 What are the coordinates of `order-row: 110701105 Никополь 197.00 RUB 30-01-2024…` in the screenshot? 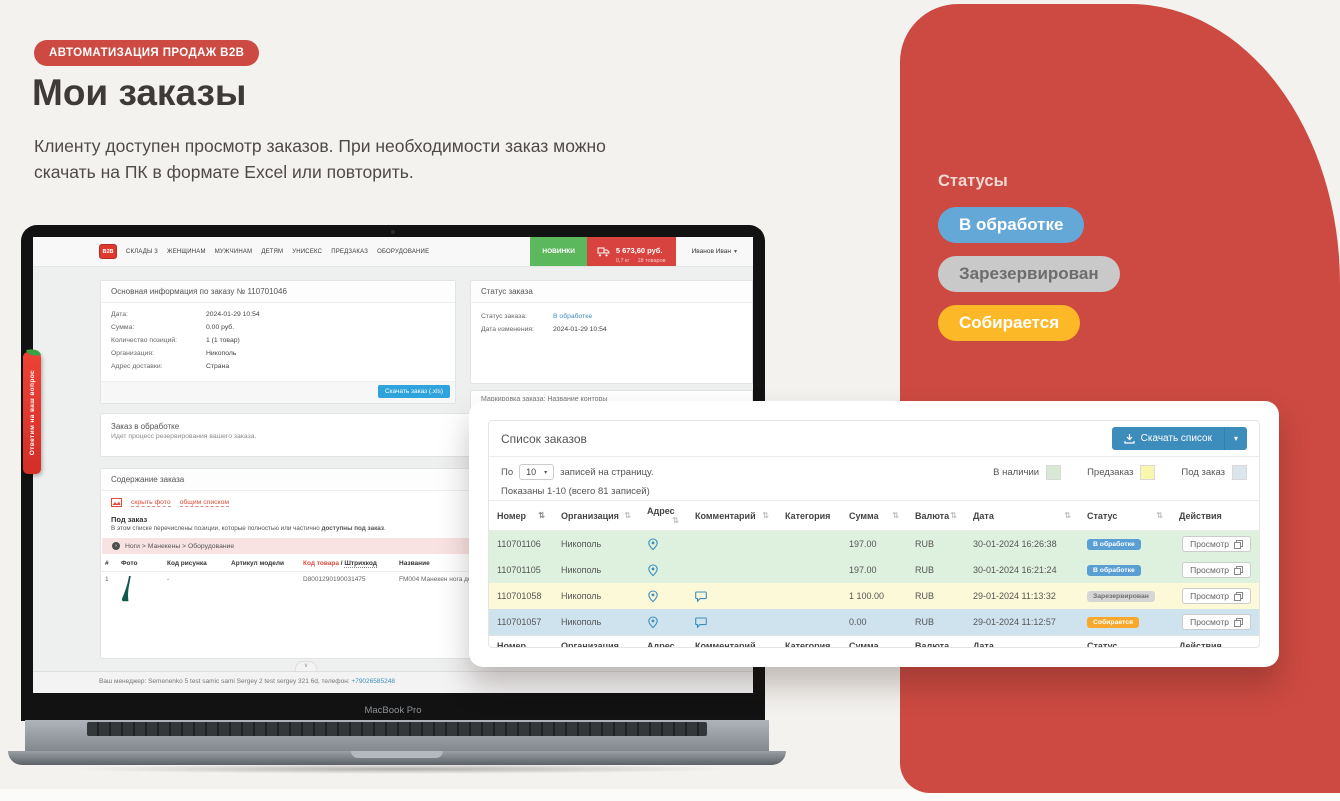 It's located at (874, 570).